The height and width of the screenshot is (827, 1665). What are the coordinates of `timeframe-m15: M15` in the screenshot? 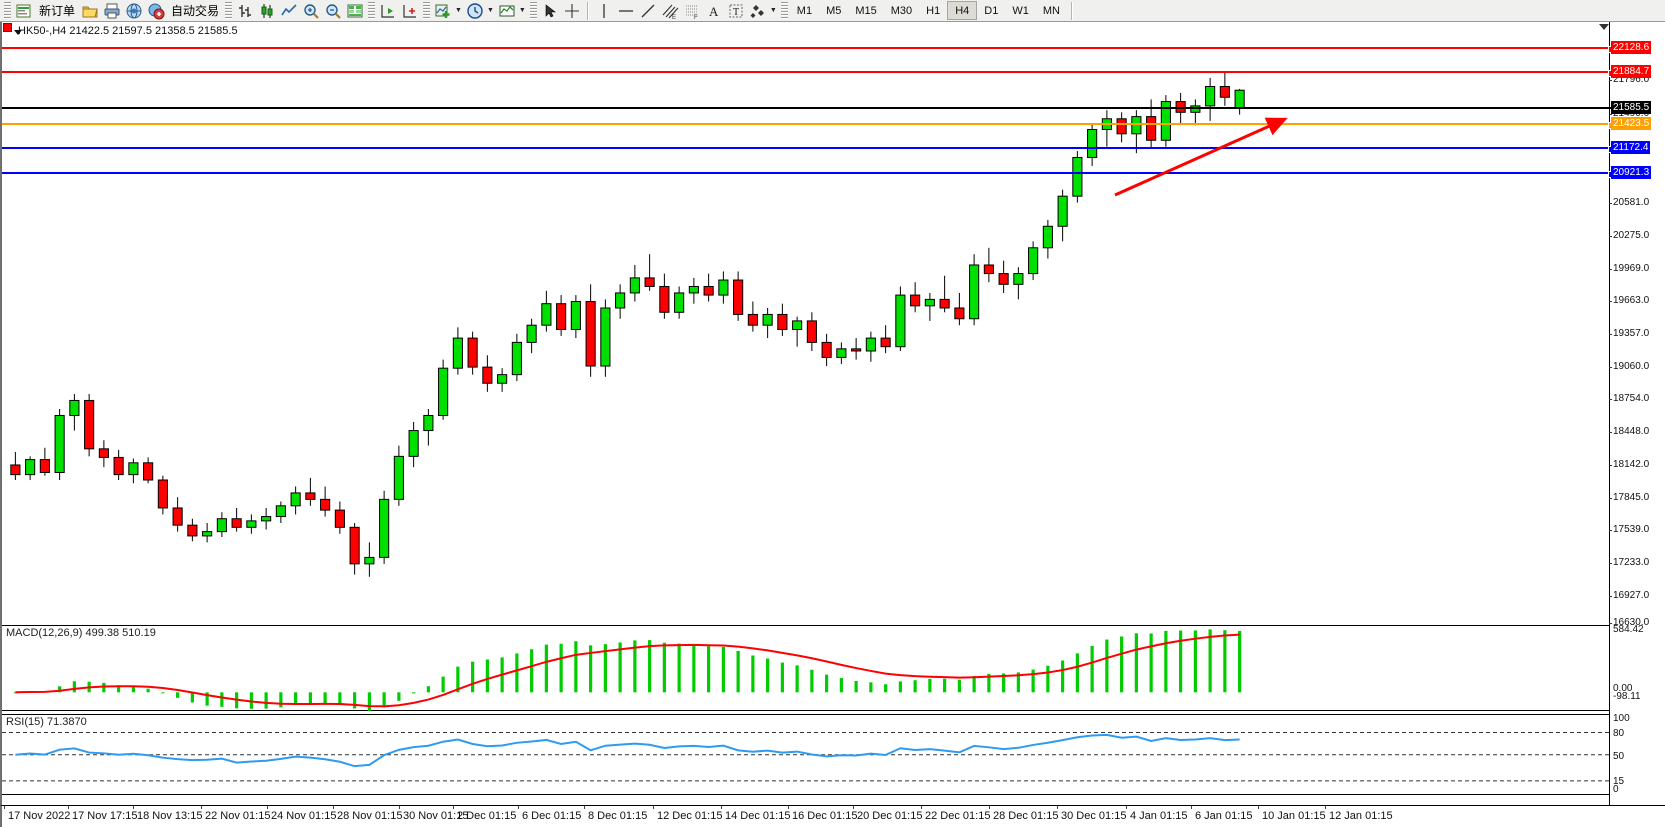 It's located at (866, 10).